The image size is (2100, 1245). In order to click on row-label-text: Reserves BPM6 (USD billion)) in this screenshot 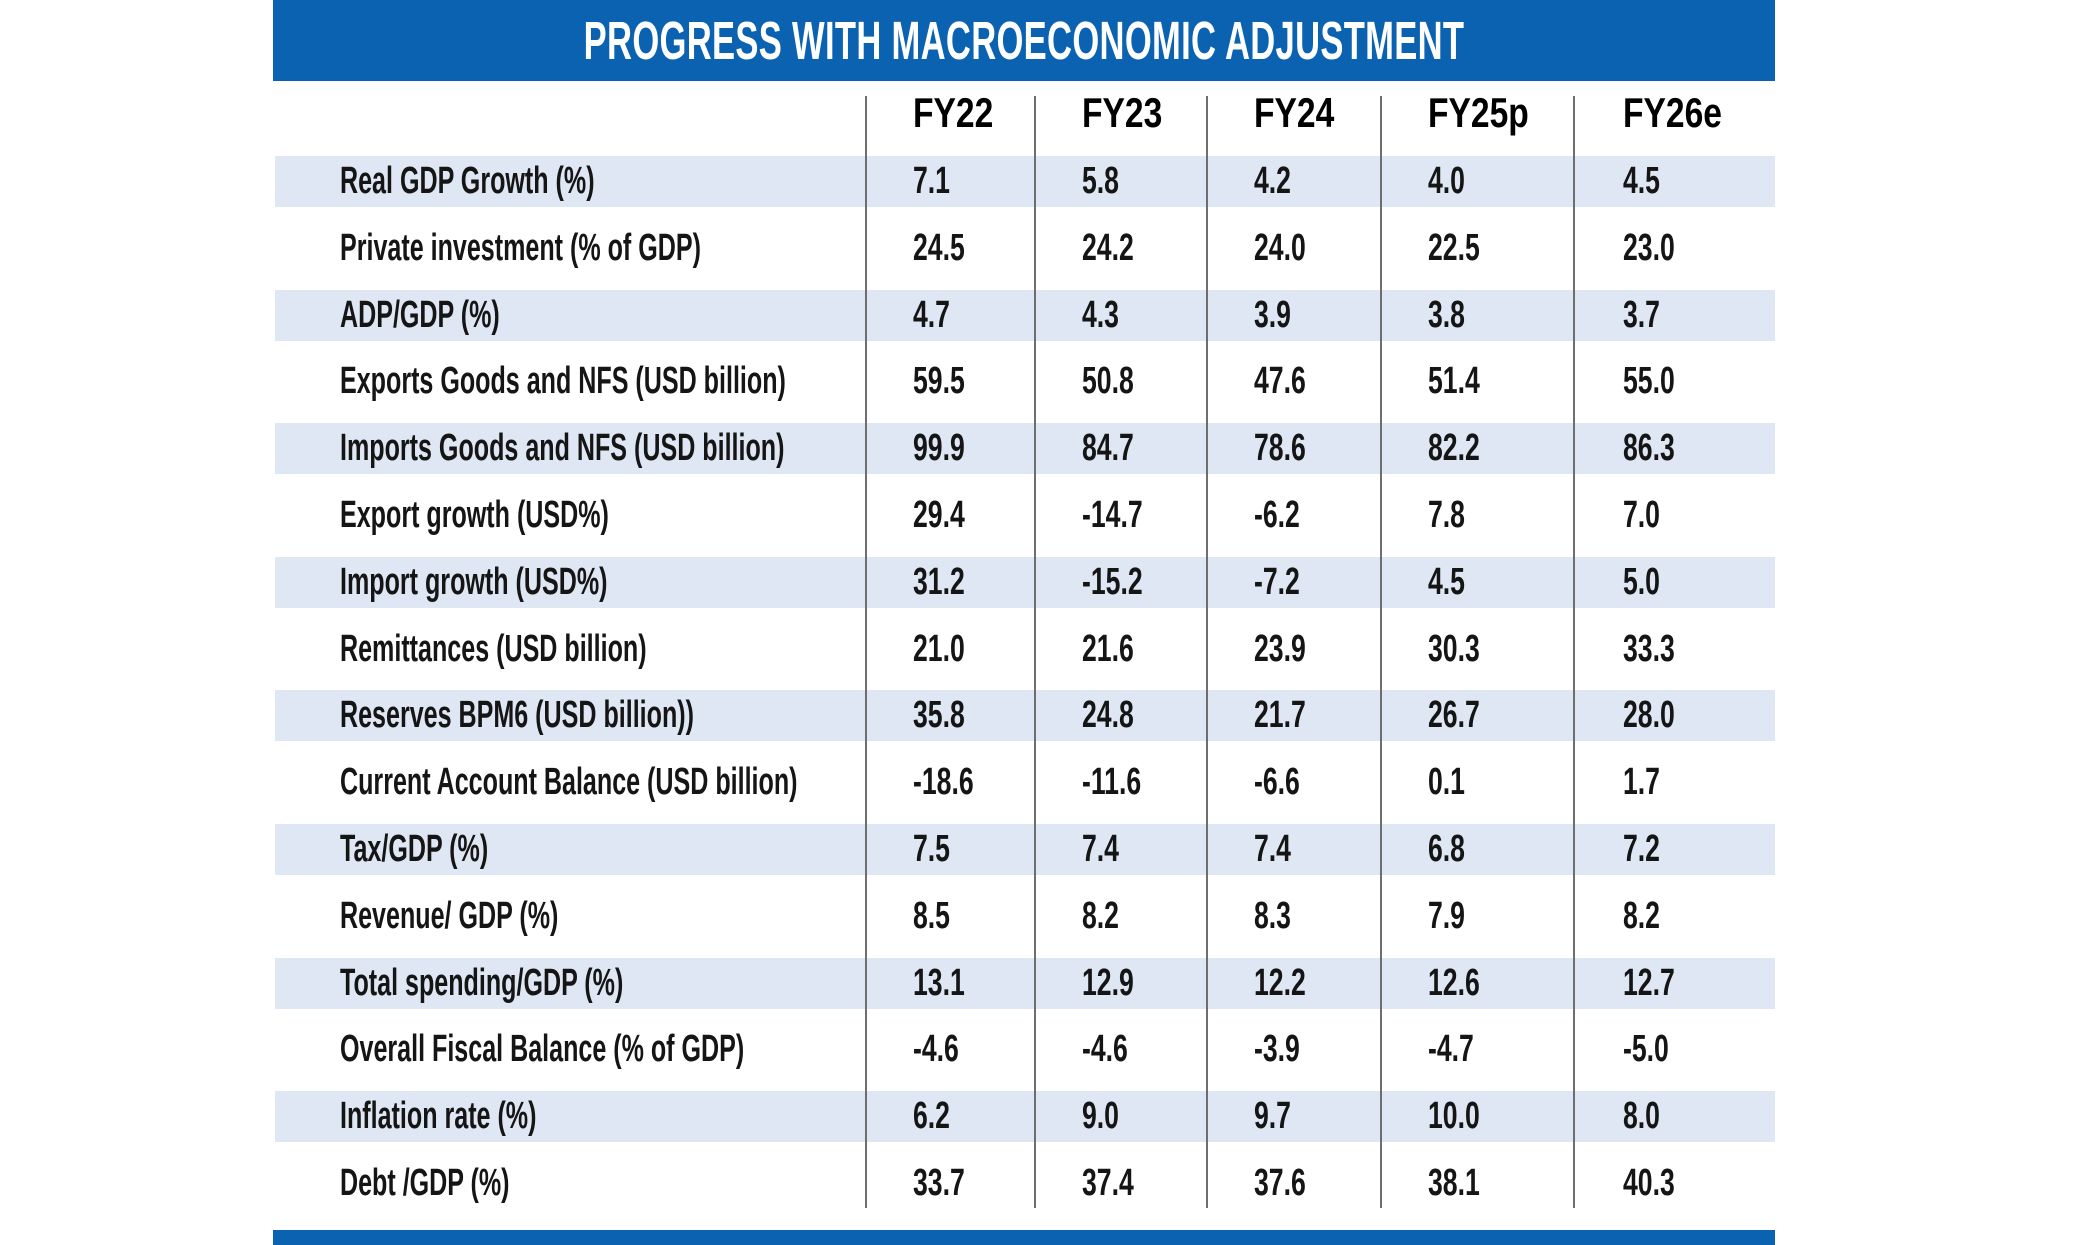, I will do `click(517, 715)`.